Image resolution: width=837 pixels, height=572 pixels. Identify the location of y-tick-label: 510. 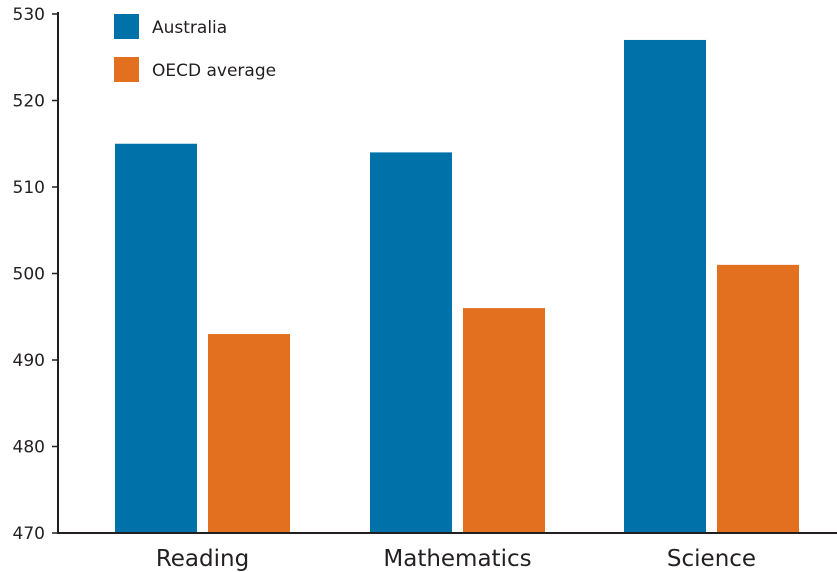
(29, 188).